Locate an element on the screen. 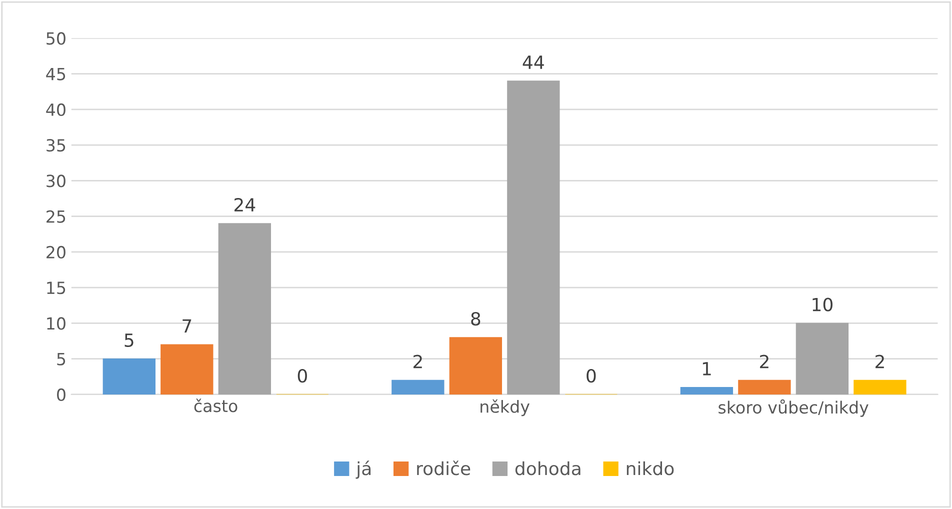 Image resolution: width=952 pixels, height=509 pixels. y-tick-label: 5 is located at coordinates (61, 359).